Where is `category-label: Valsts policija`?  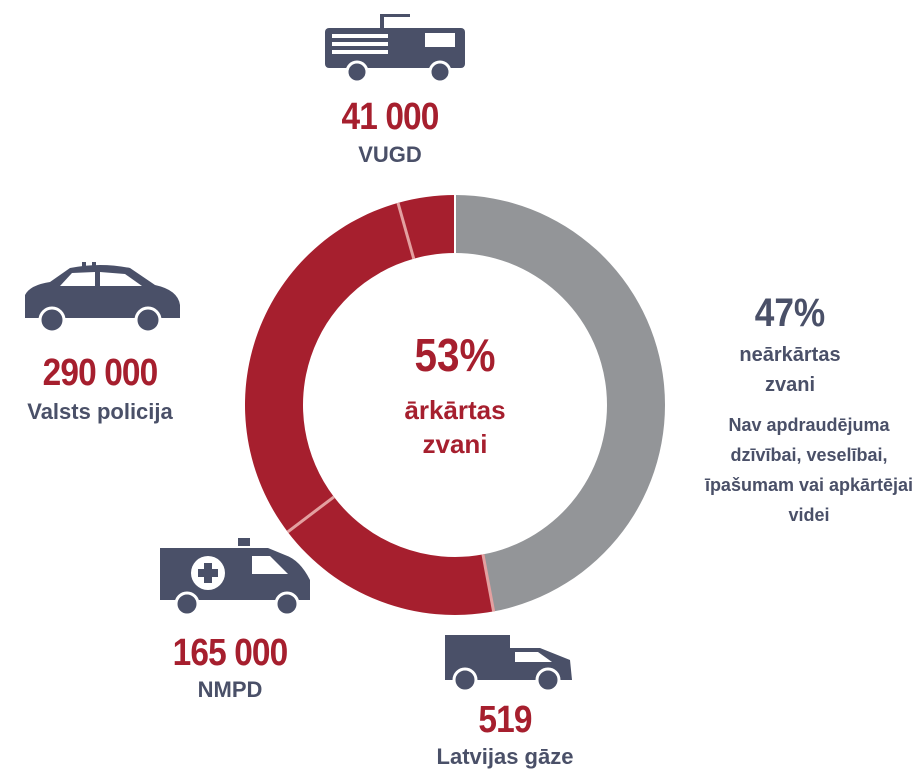 category-label: Valsts policija is located at coordinates (100, 411).